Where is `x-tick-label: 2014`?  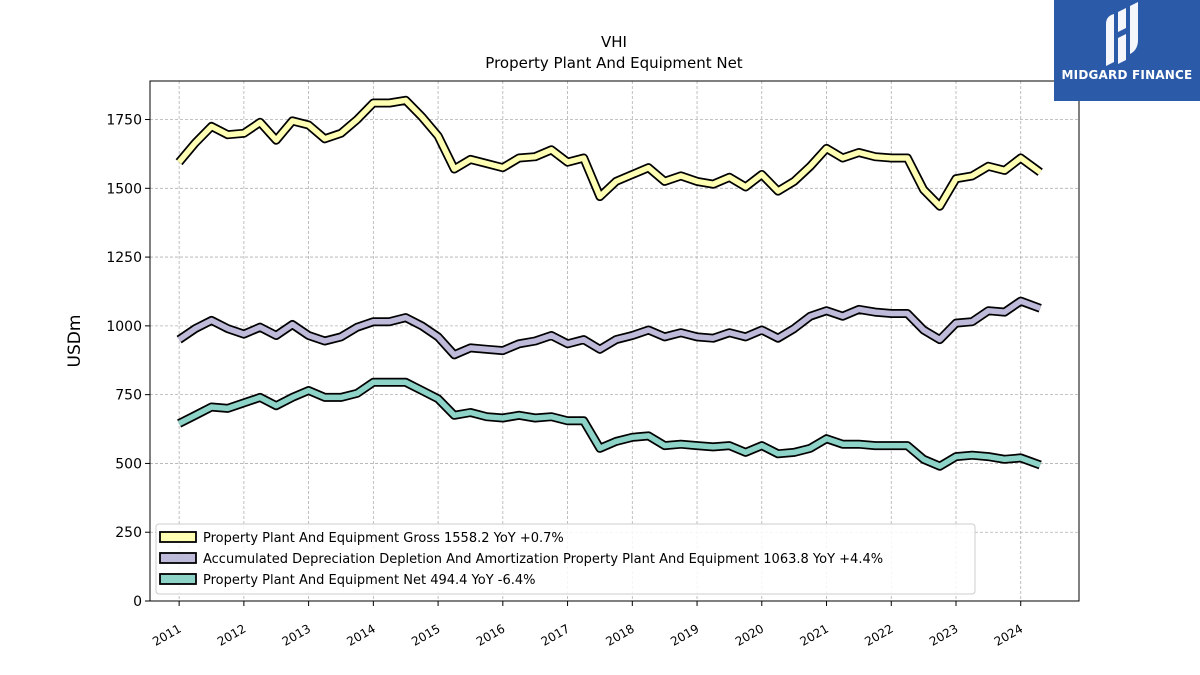
x-tick-label: 2014 is located at coordinates (360, 634).